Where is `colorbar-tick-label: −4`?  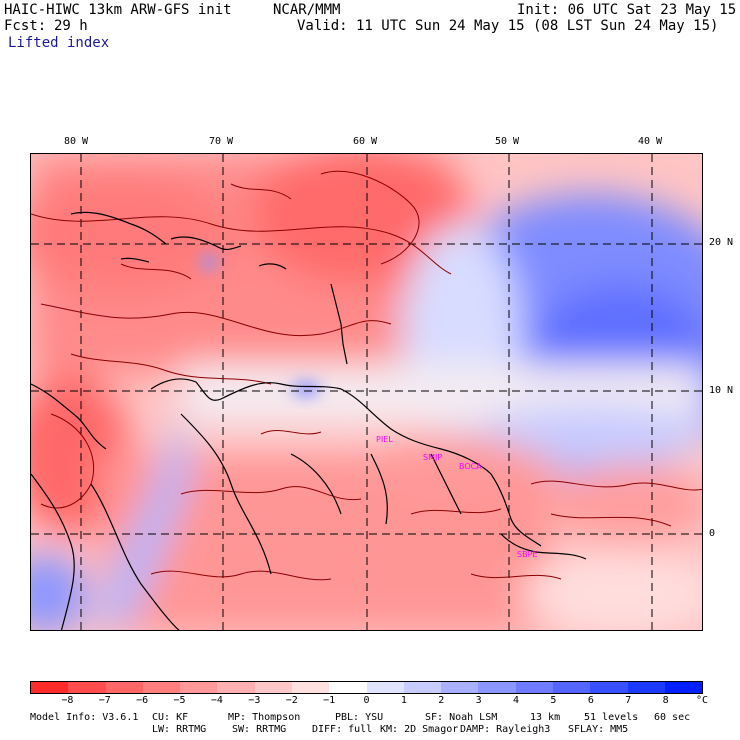
colorbar-tick-label: −4 is located at coordinates (216, 700).